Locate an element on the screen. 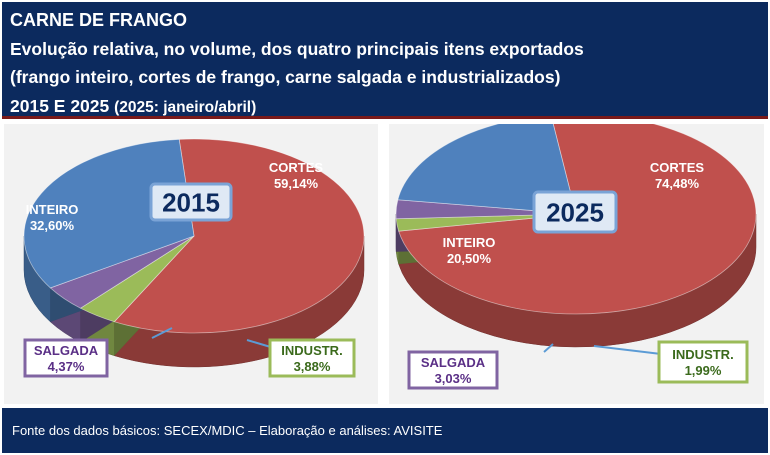  value-label-inteiro: 32,60% is located at coordinates (52, 225).